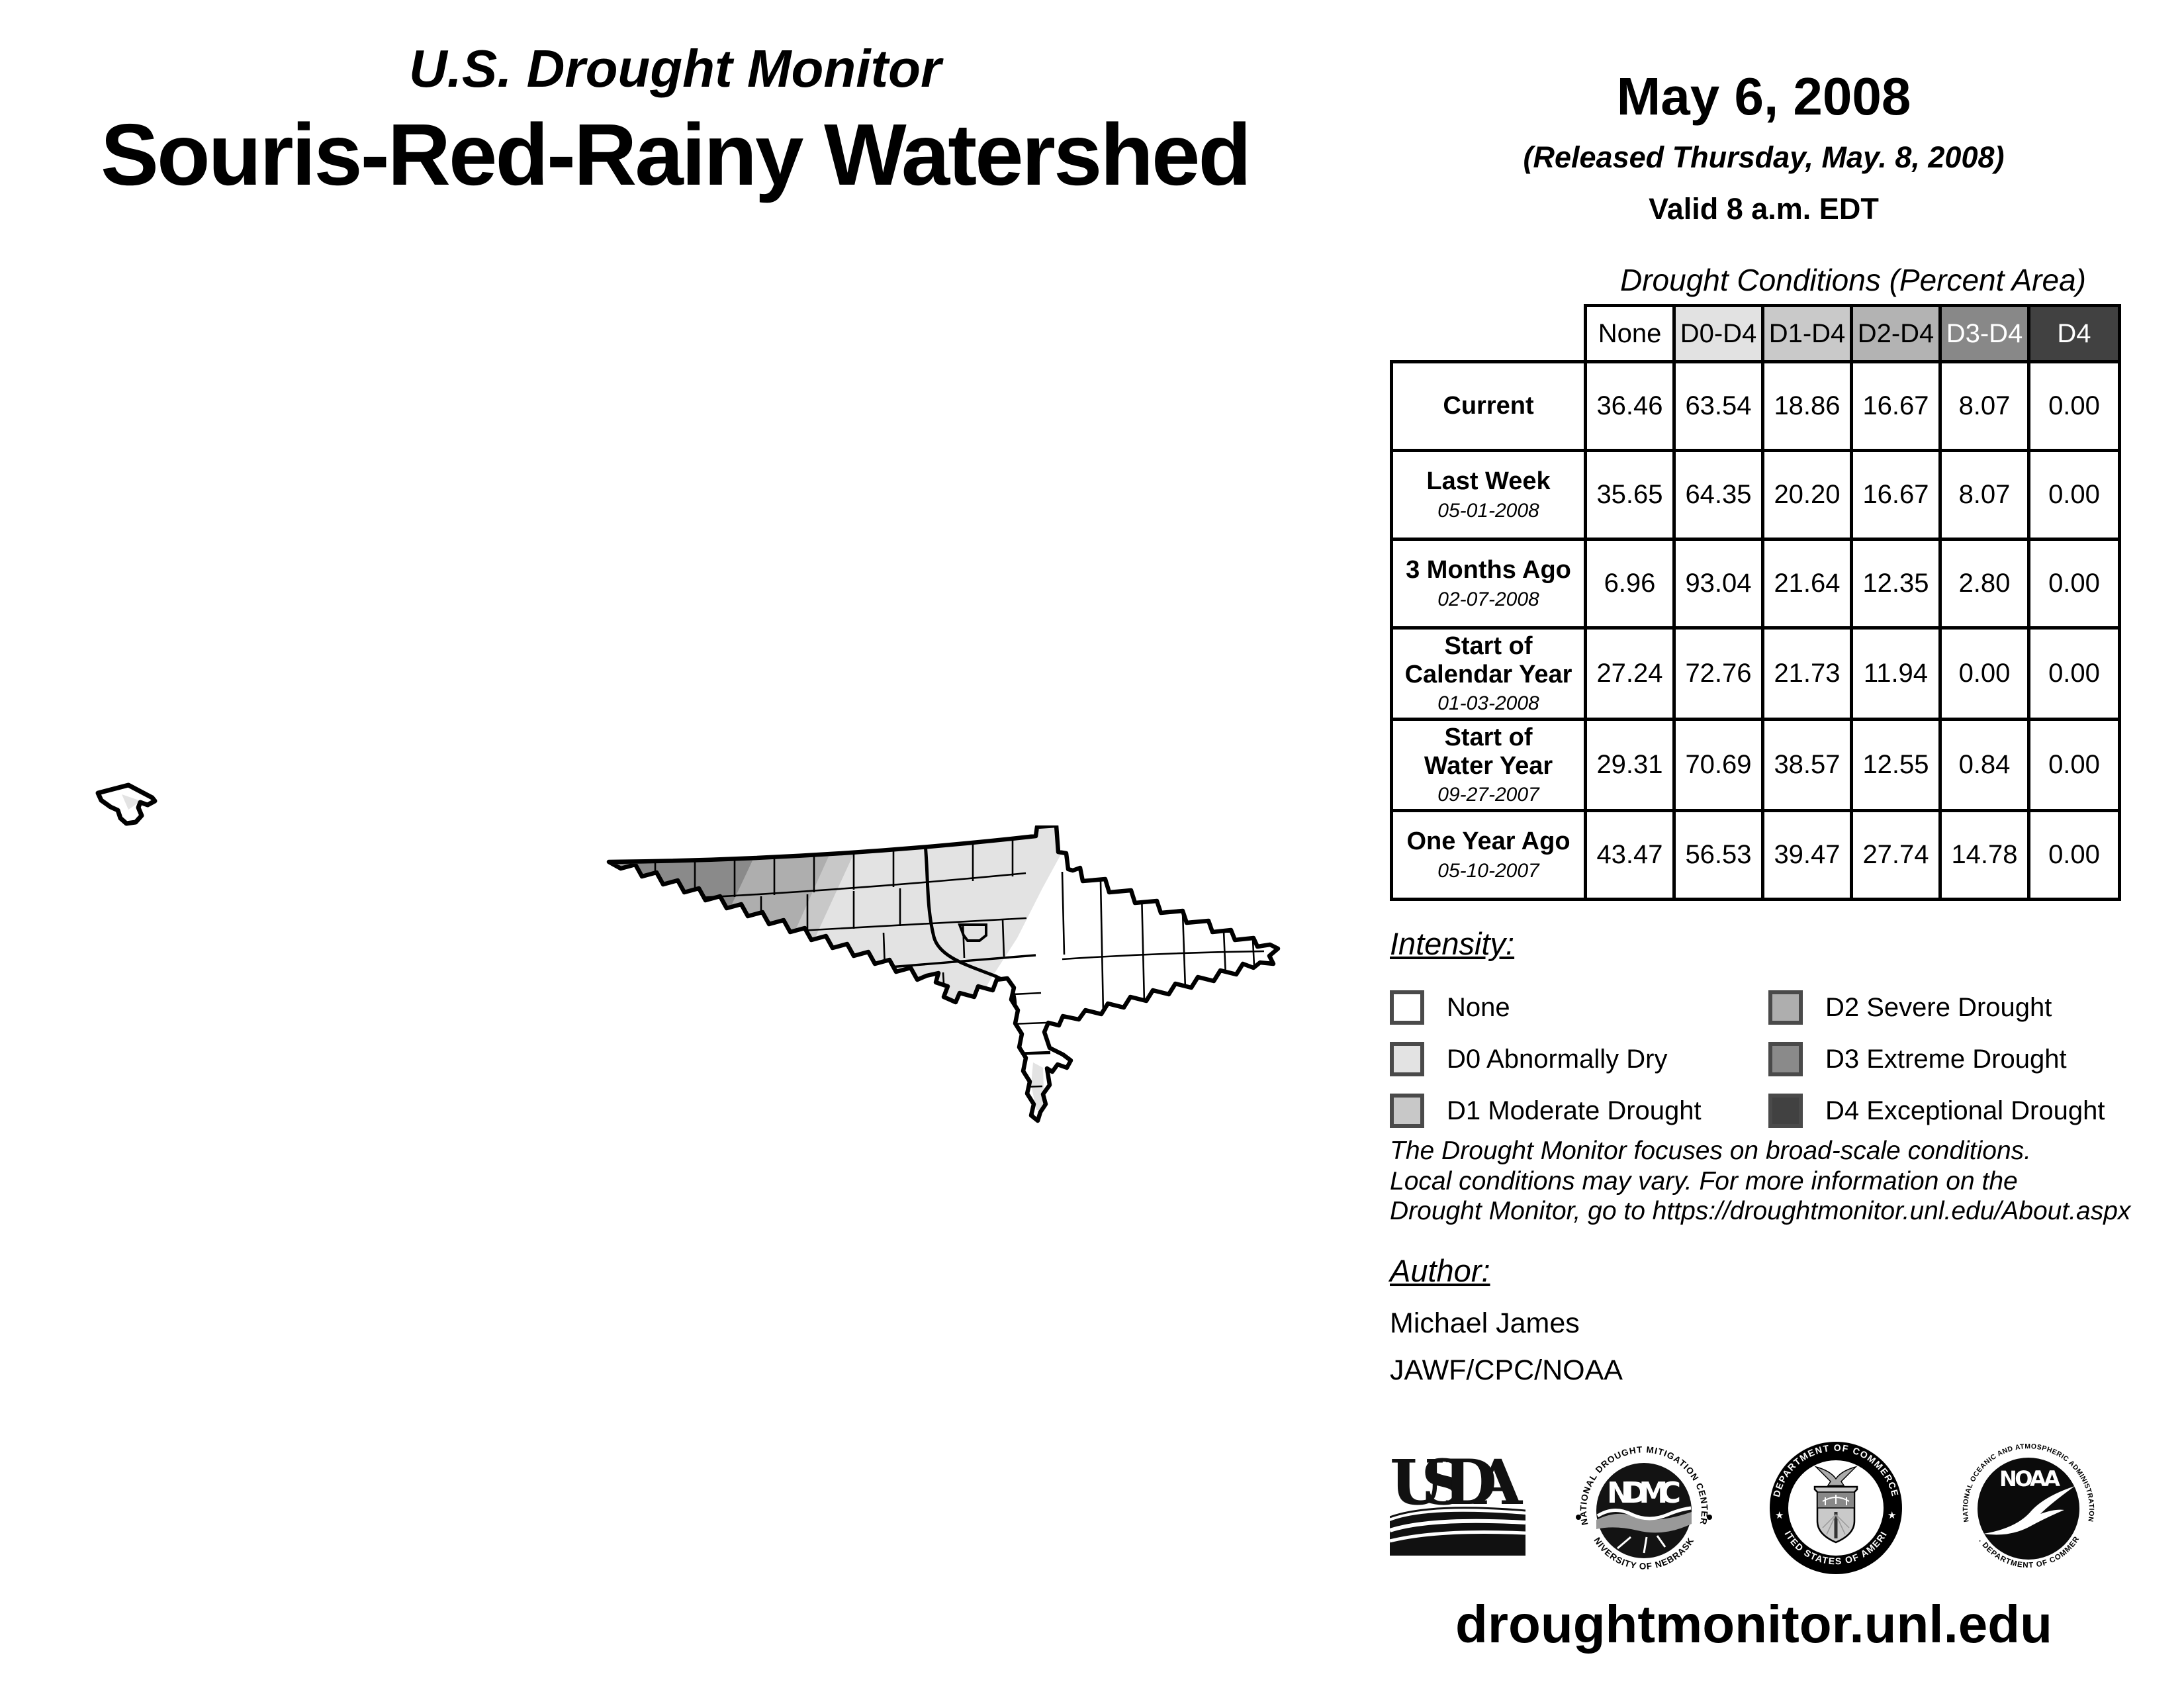 The height and width of the screenshot is (1688, 2184). Describe the element at coordinates (1807, 333) in the screenshot. I see `column-header-d1-d4: D1-D4` at that location.